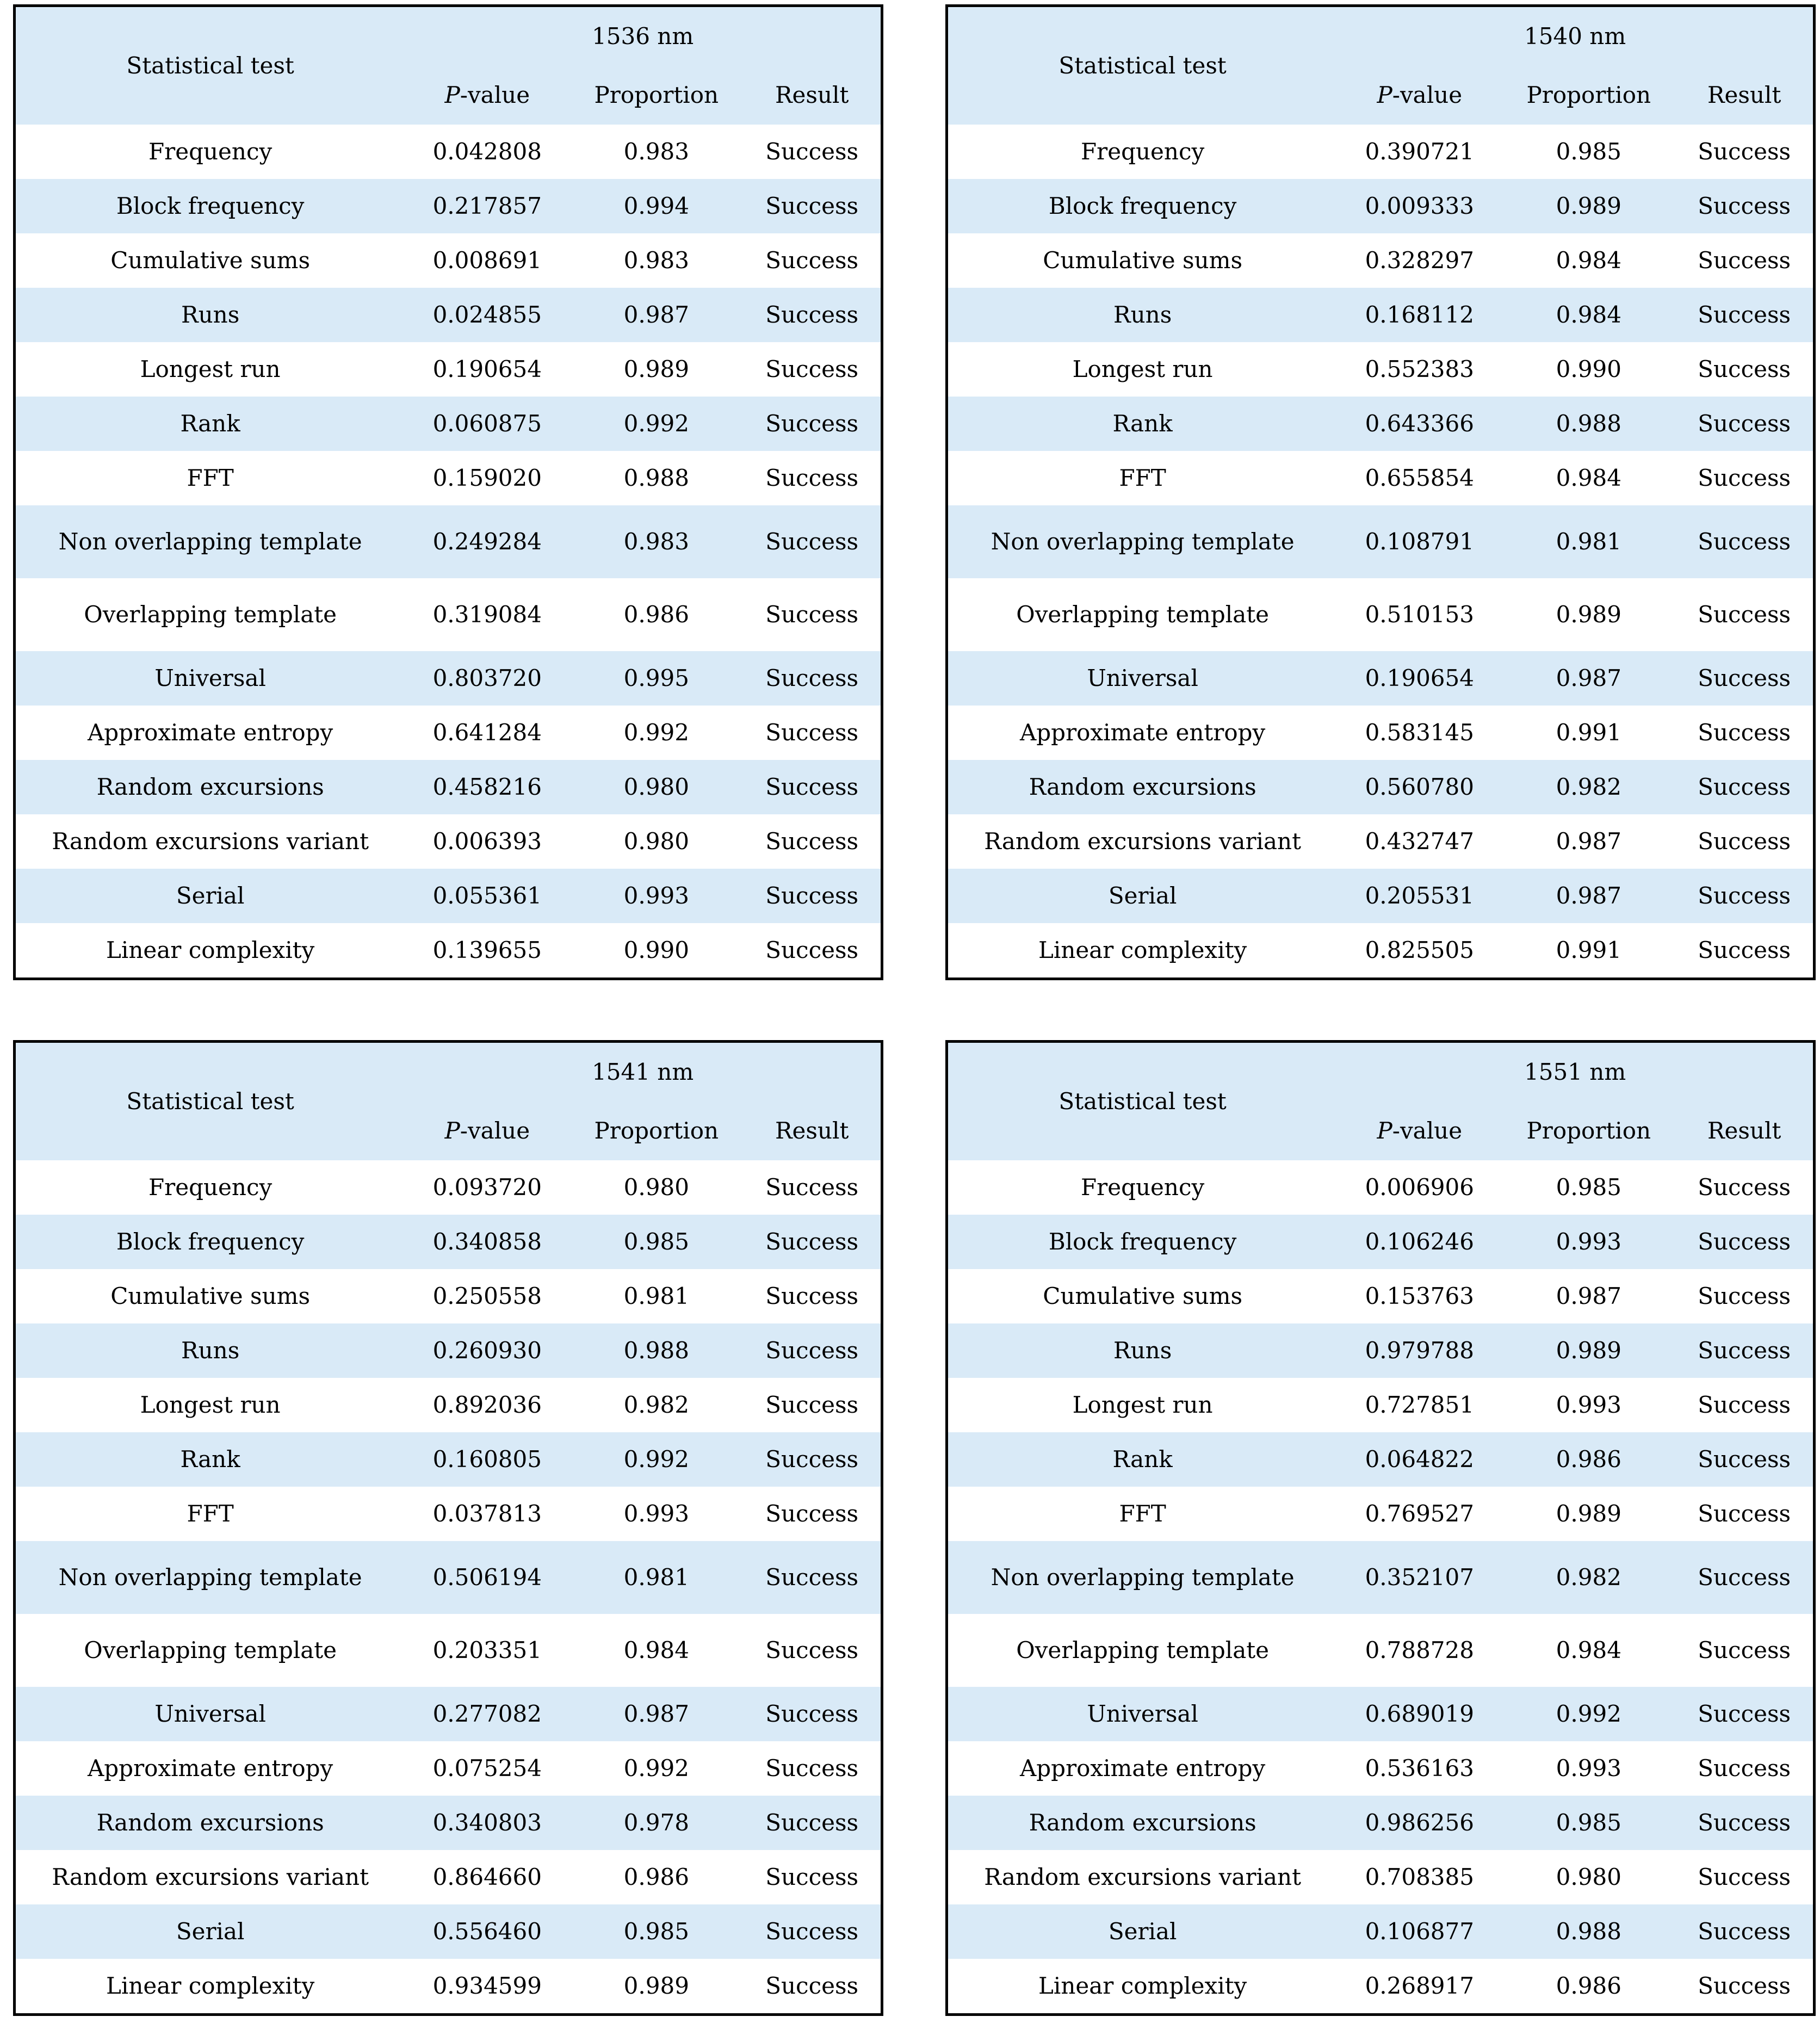  Describe the element at coordinates (1142, 1405) in the screenshot. I see `test-name-cell: Longest run` at that location.